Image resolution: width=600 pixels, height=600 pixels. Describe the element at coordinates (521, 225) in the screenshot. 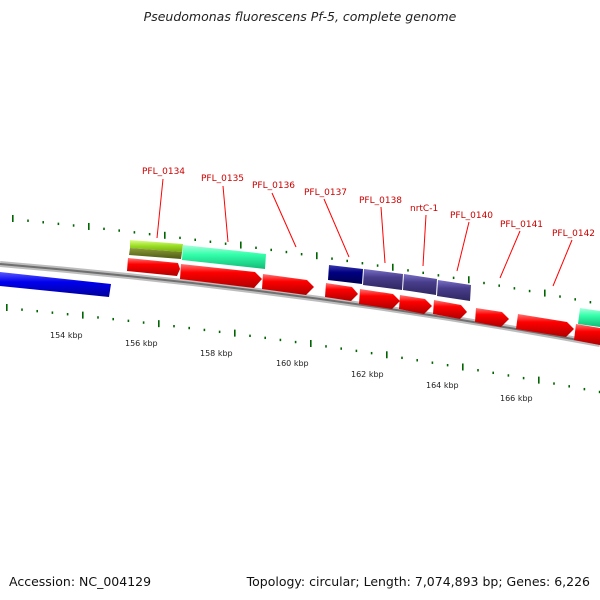

I see `gene-label: PFL_0141` at that location.